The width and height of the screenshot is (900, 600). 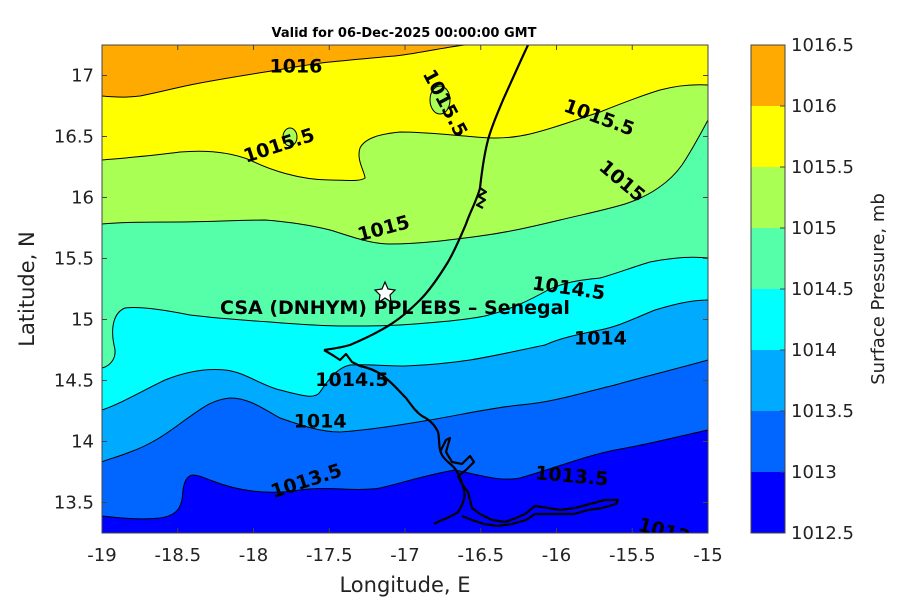 What do you see at coordinates (82, 442) in the screenshot?
I see `y-tick-label: 14` at bounding box center [82, 442].